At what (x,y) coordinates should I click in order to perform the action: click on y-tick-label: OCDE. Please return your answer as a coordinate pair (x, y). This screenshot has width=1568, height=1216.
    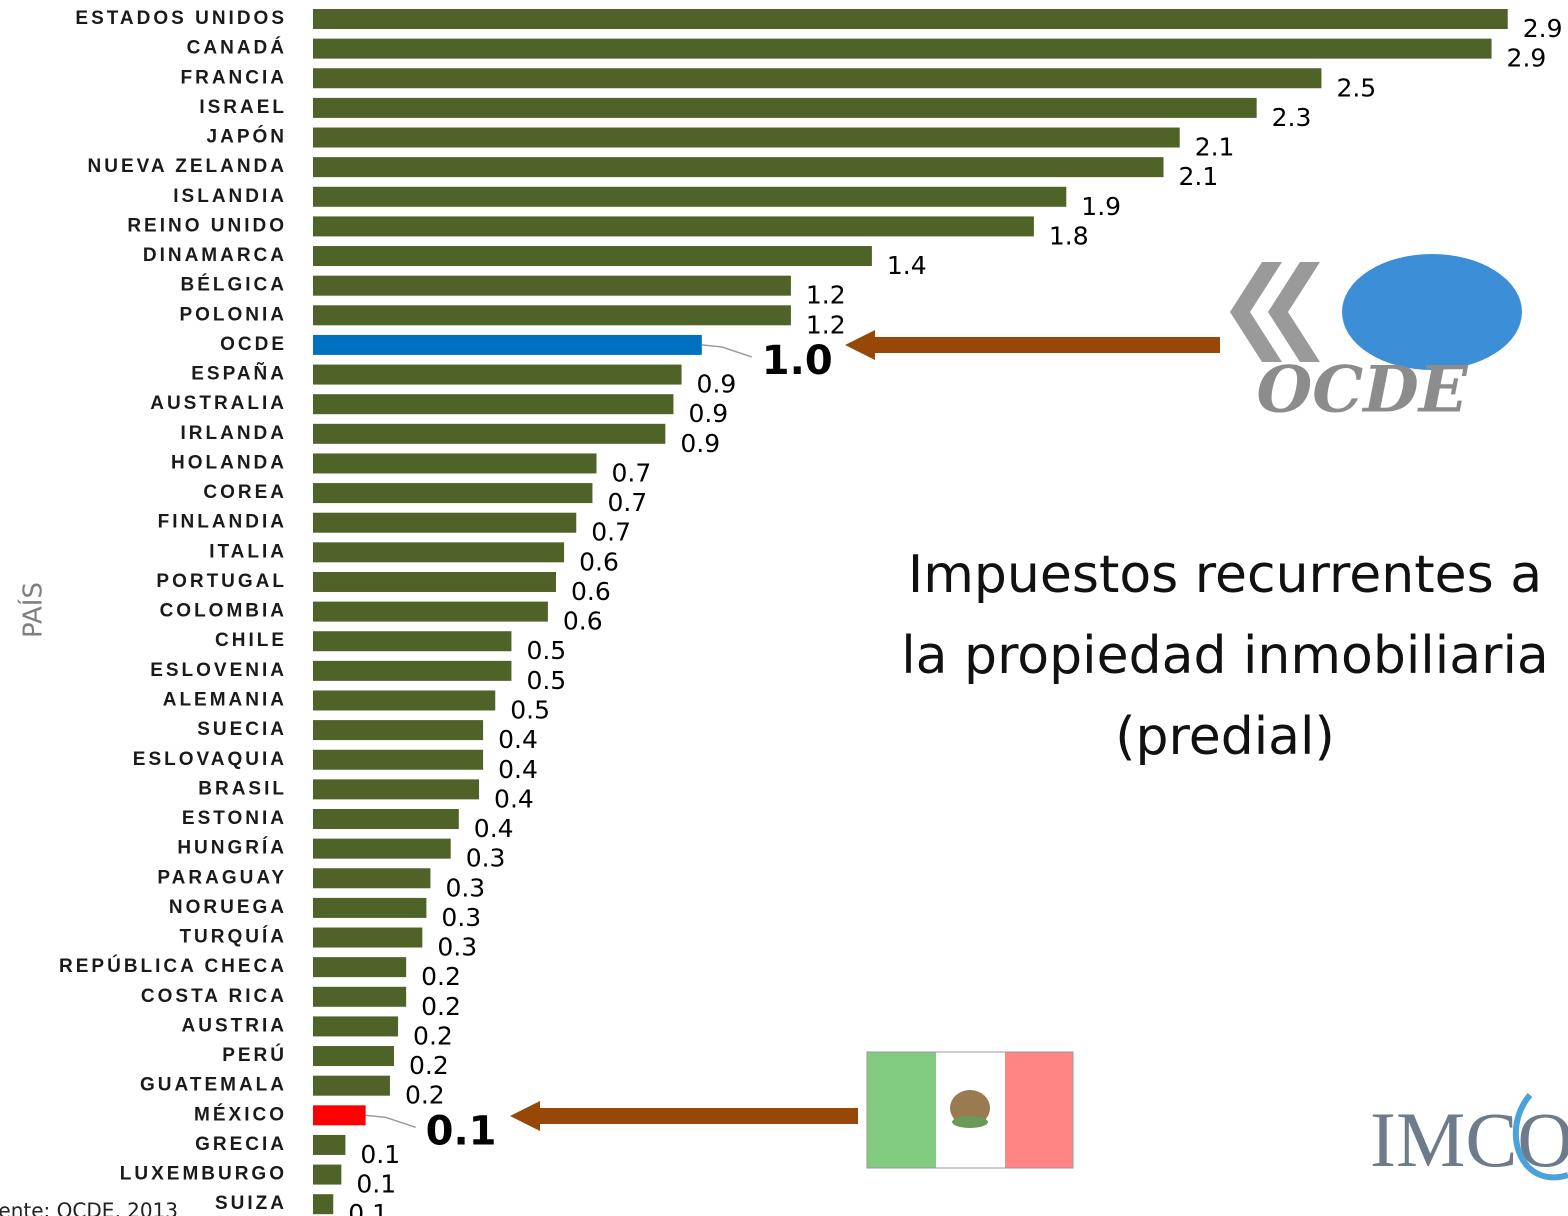
    Looking at the image, I should click on (253, 344).